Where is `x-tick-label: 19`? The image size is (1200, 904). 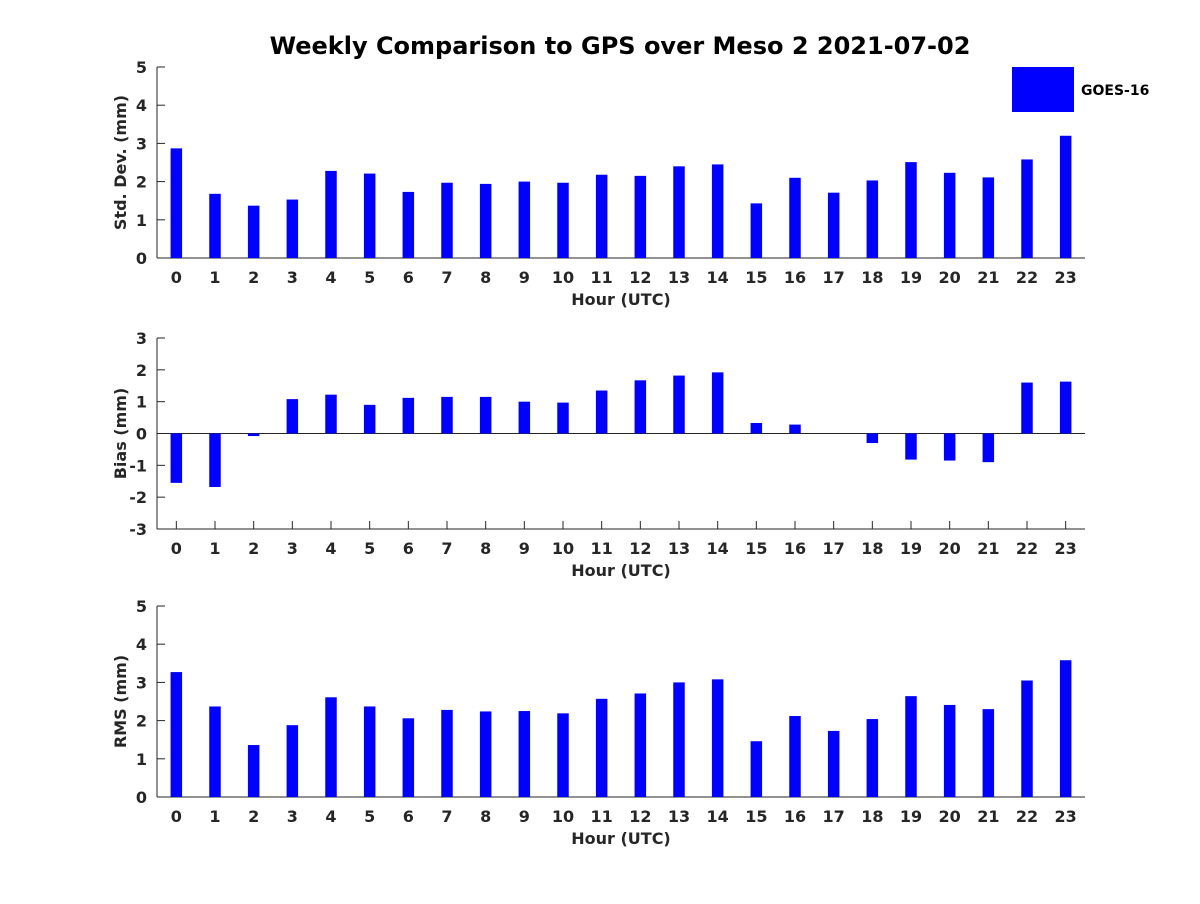 x-tick-label: 19 is located at coordinates (911, 277).